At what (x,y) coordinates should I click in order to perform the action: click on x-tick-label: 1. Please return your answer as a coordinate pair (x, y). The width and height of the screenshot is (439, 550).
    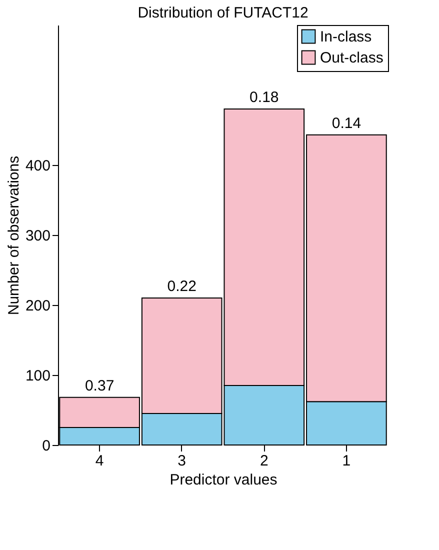
    Looking at the image, I should click on (346, 461).